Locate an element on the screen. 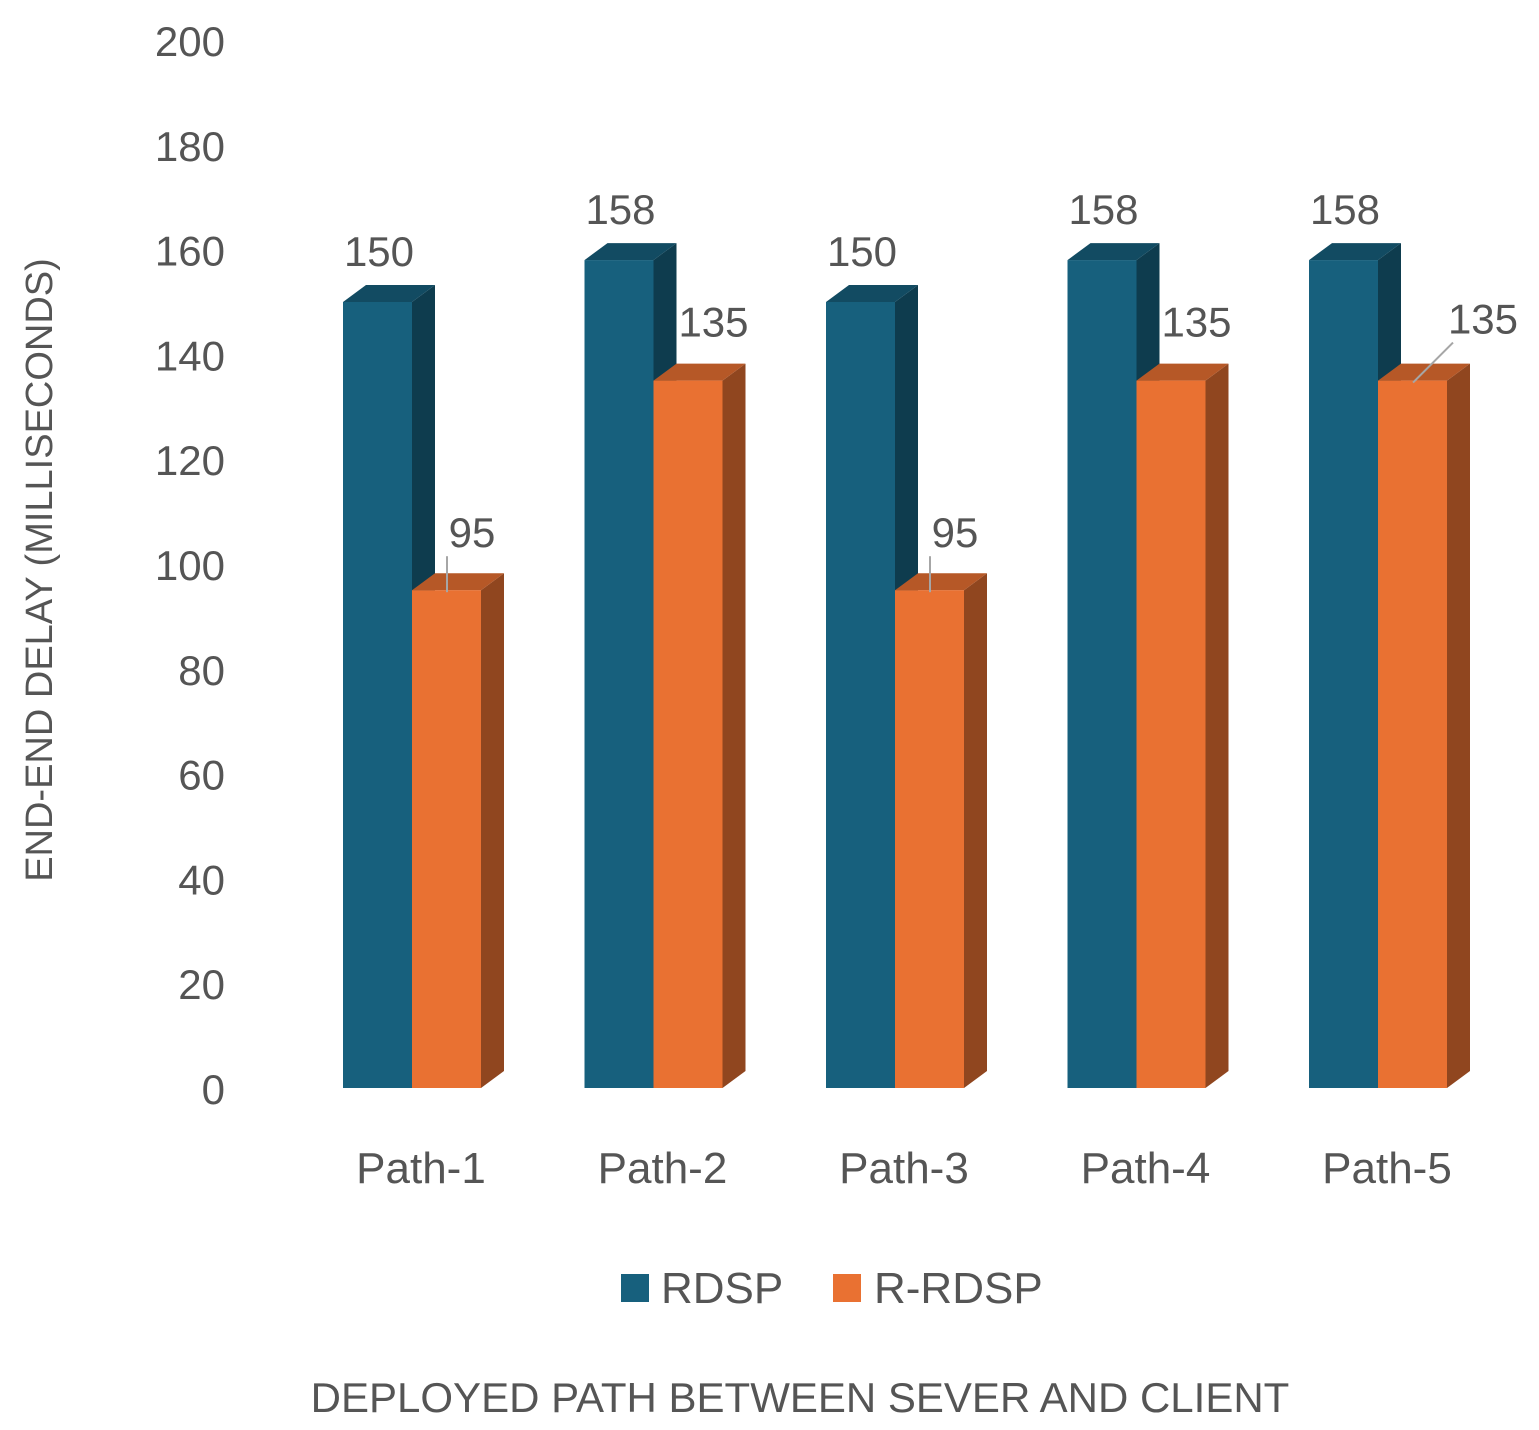  x-tick-label: Path-3 is located at coordinates (904, 1168).